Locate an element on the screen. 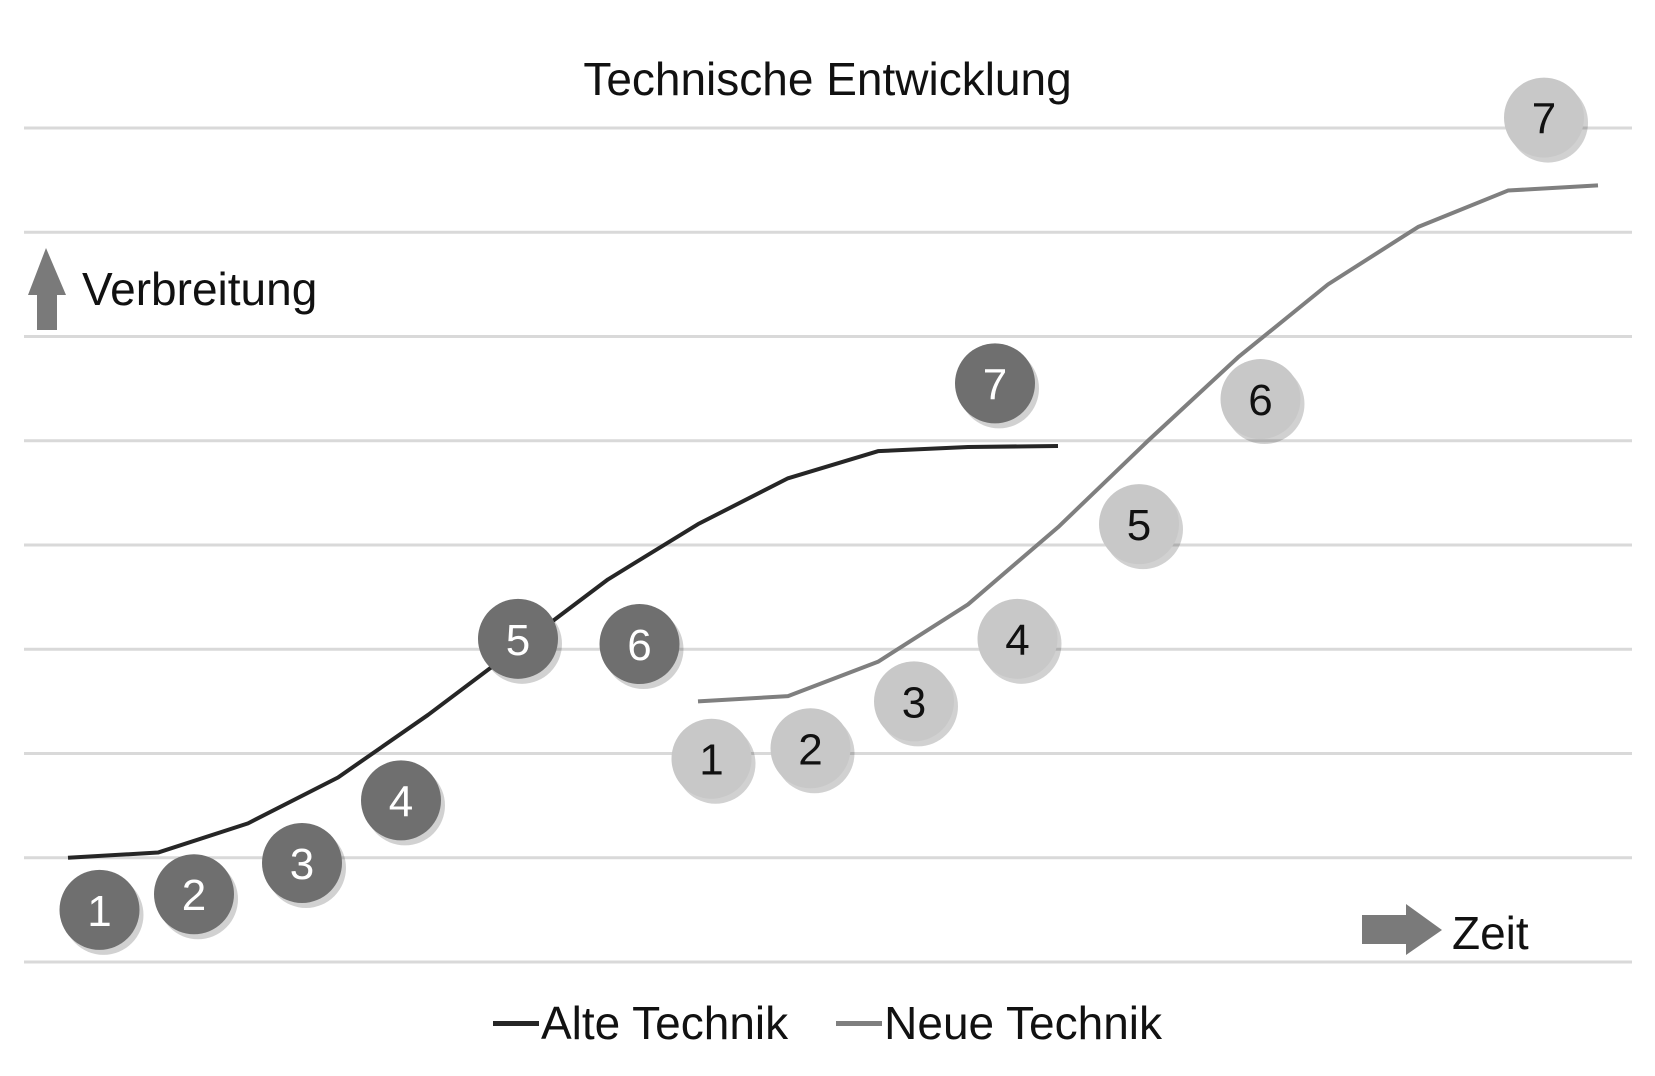 The height and width of the screenshot is (1076, 1655). legend-label: Neue Technik is located at coordinates (1023, 1023).